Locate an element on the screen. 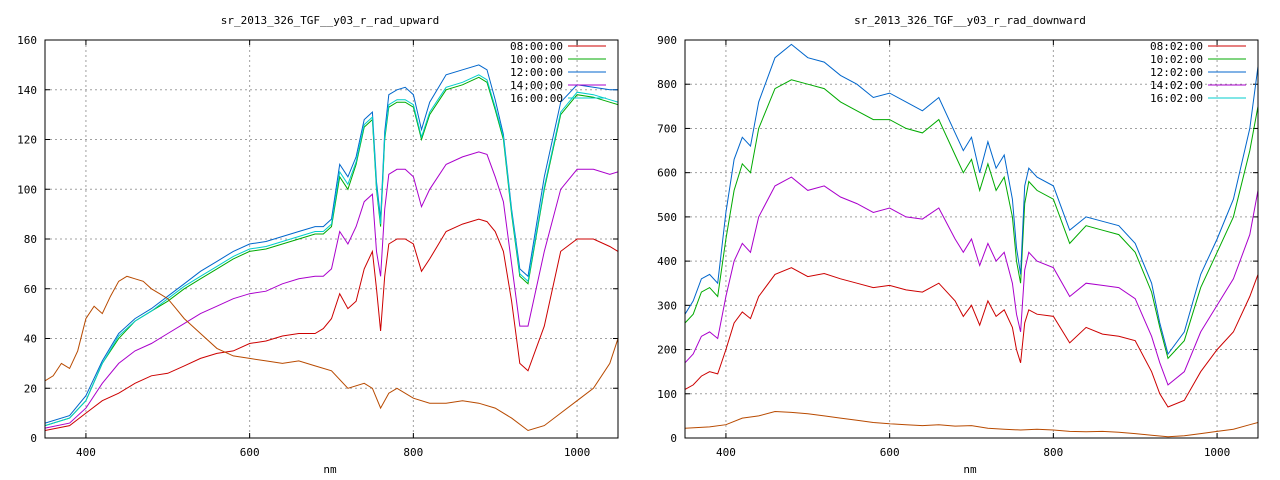  upward-y-tick-label-0: 0 is located at coordinates (33, 438).